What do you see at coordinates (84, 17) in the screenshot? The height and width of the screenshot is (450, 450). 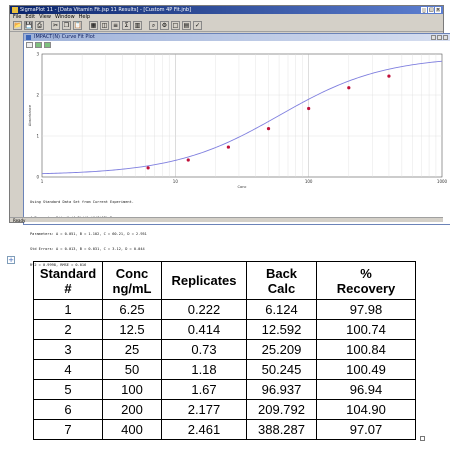 I see `menu-help: Help` at bounding box center [84, 17].